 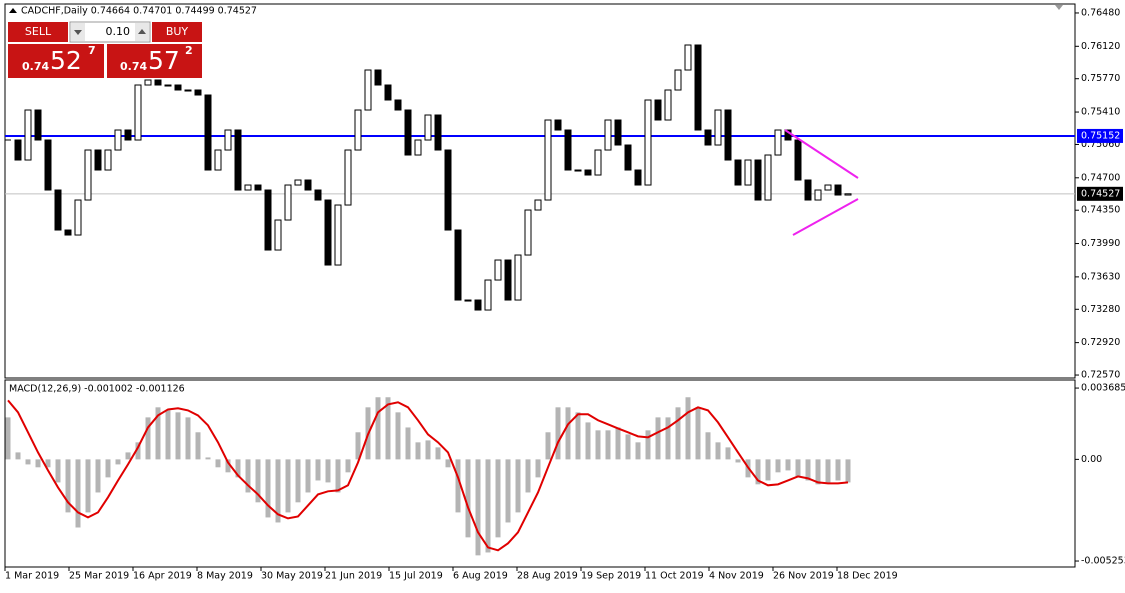 What do you see at coordinates (1103, 388) in the screenshot?
I see `y-tick-label: 0.003685` at bounding box center [1103, 388].